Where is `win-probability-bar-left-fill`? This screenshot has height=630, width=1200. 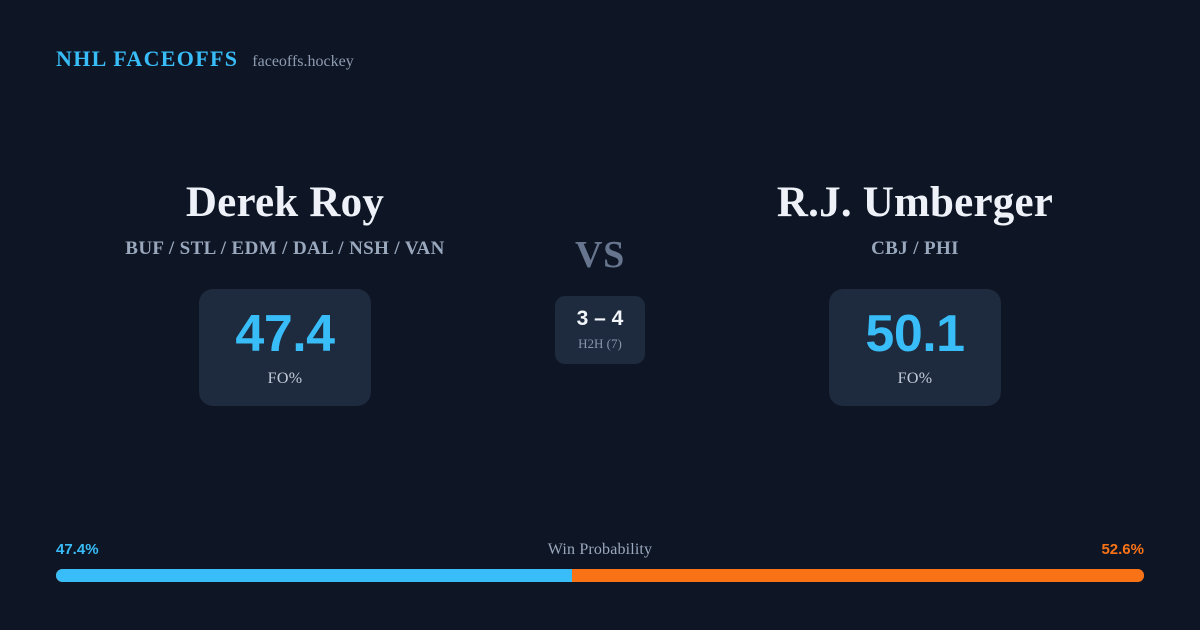
win-probability-bar-left-fill is located at coordinates (314, 575).